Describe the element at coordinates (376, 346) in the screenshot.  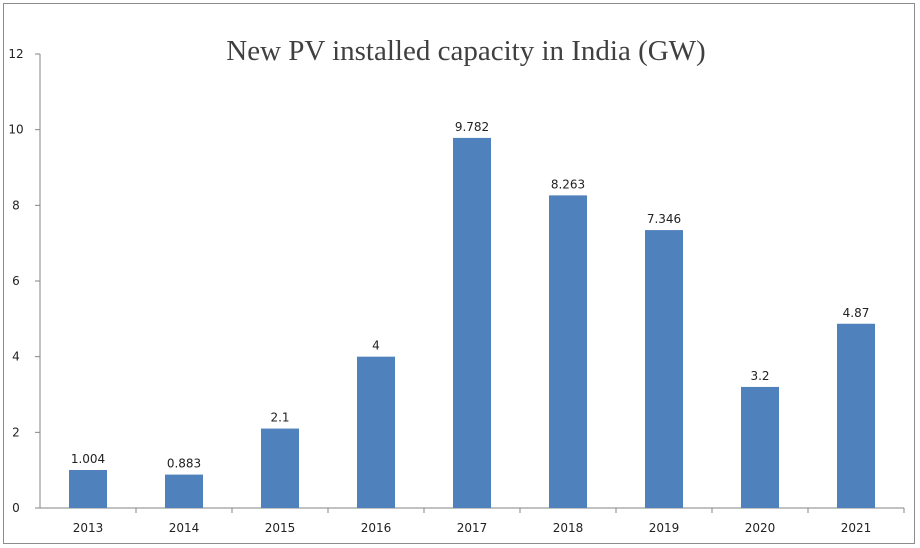
I see `data-label-2016: 4` at that location.